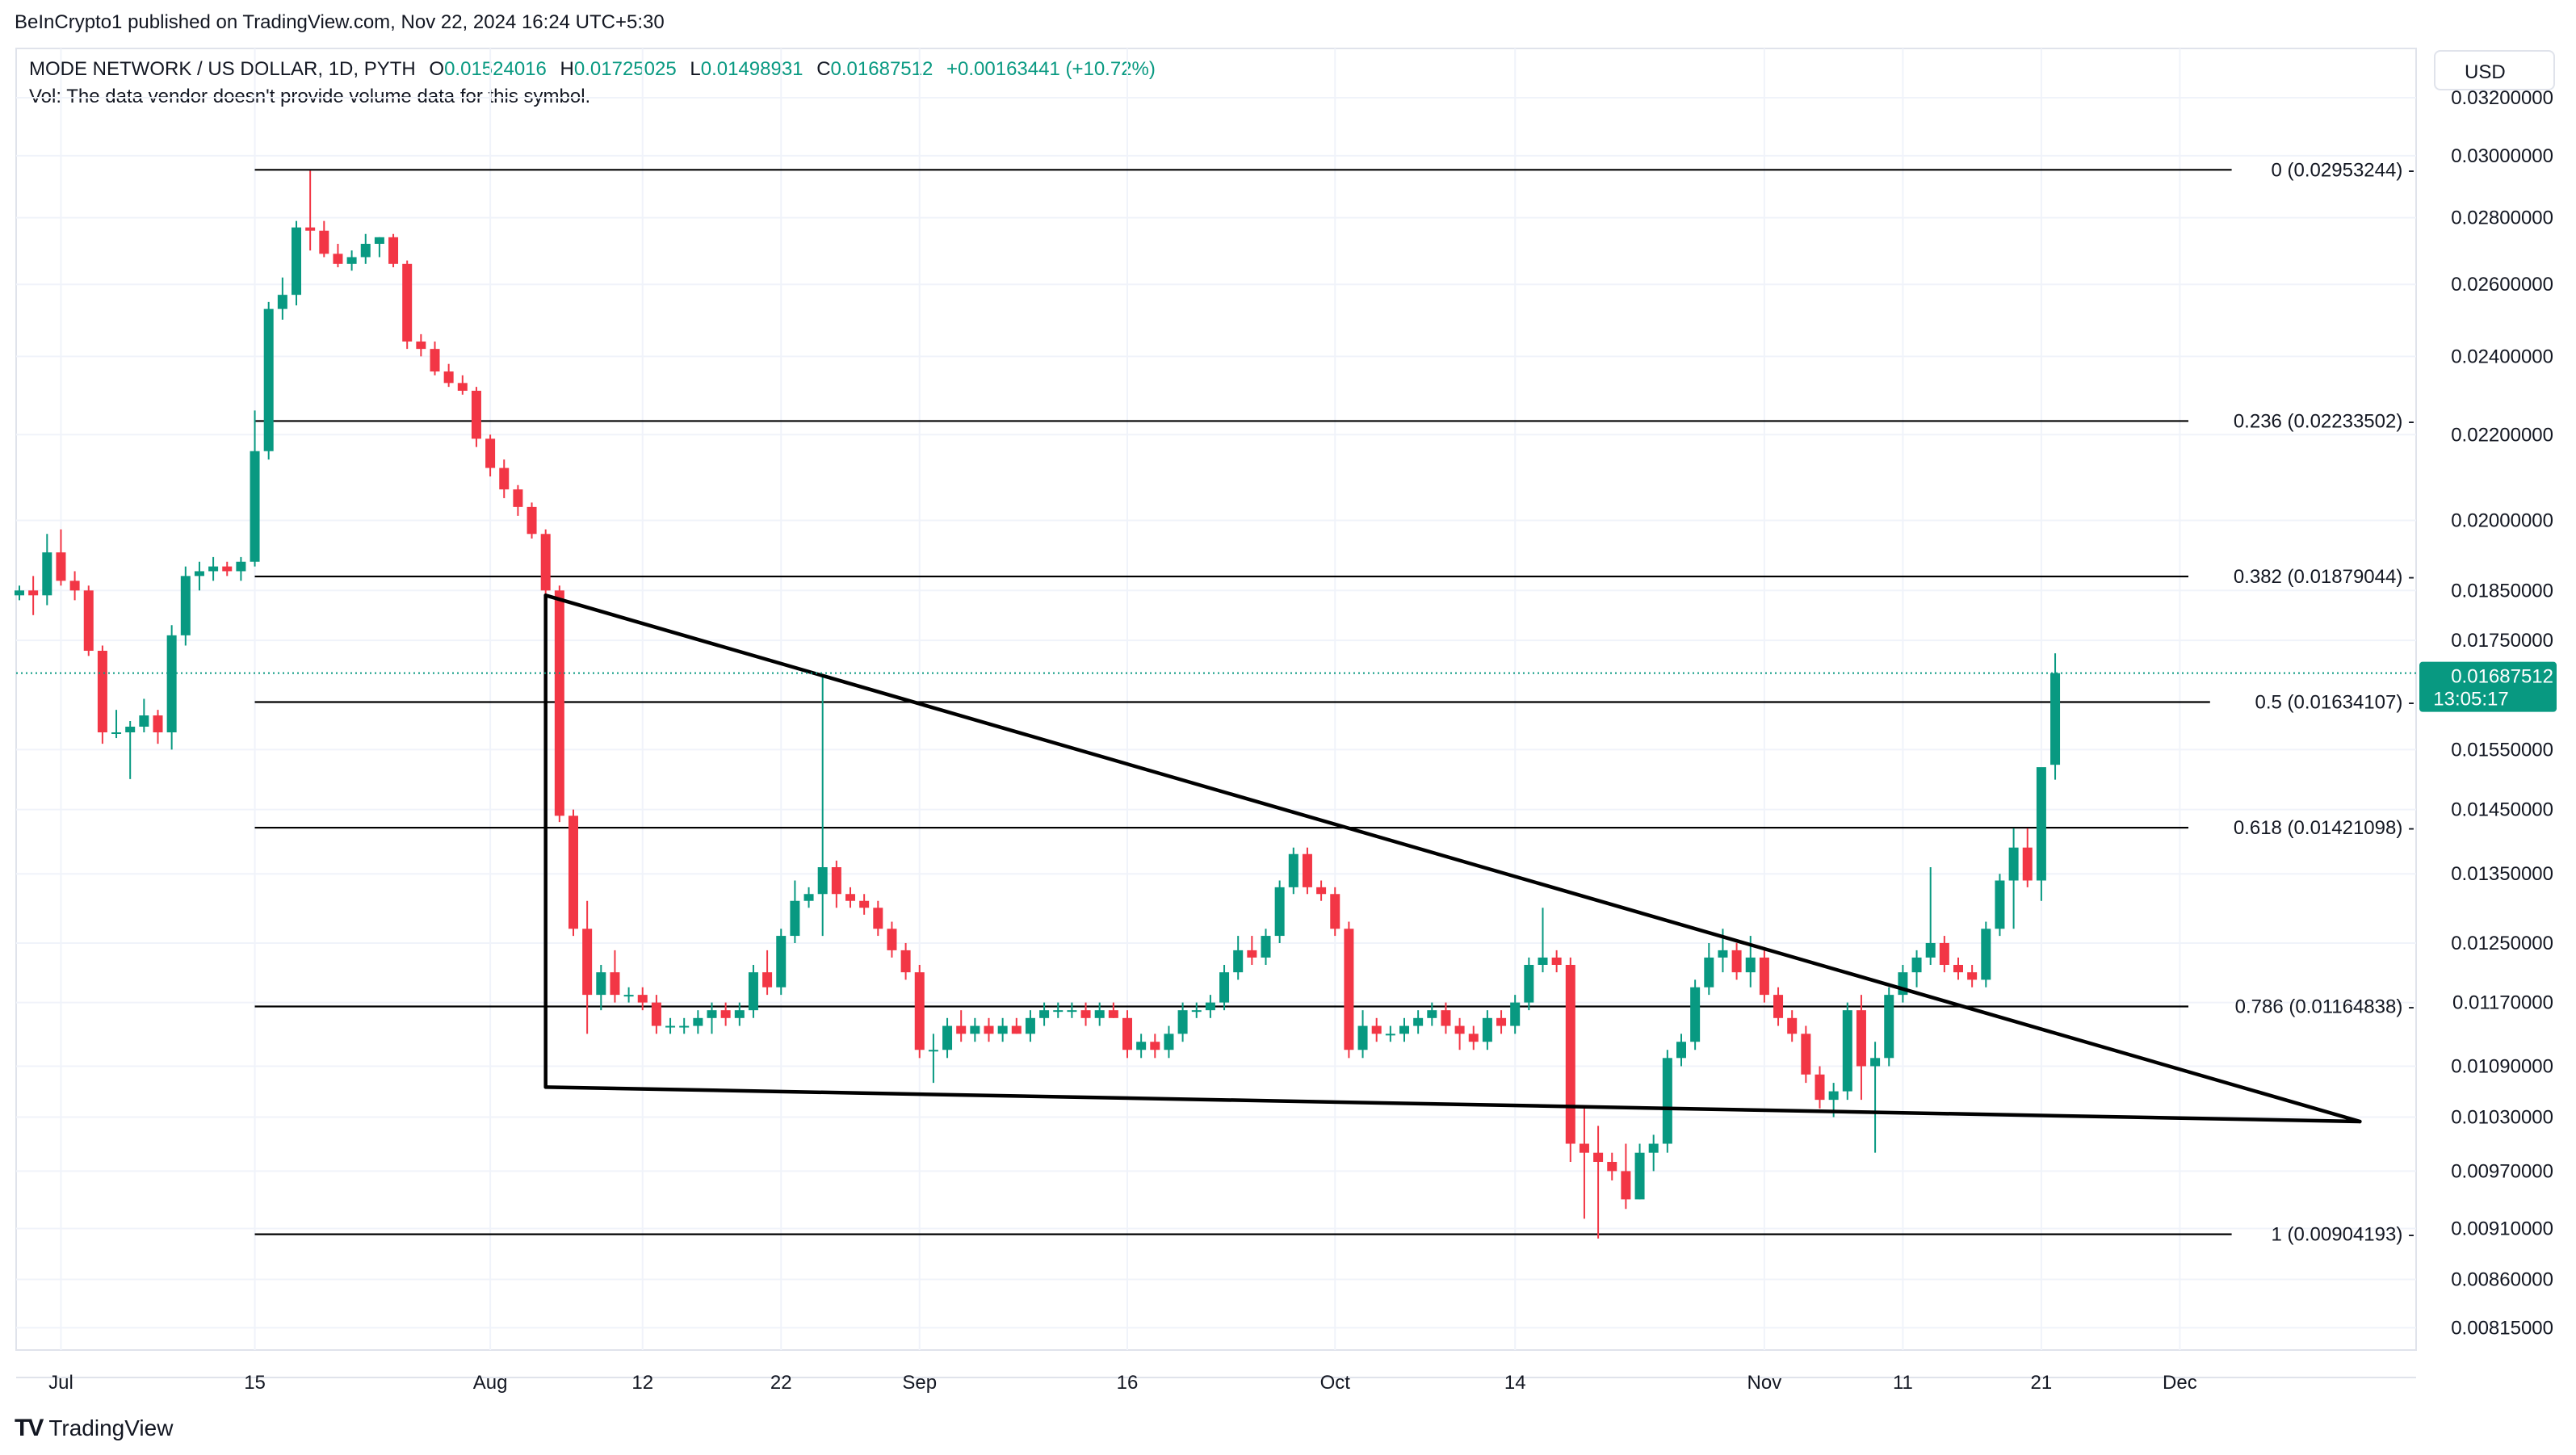  Describe the element at coordinates (2502, 943) in the screenshot. I see `price-tick-label: 0.01250000` at that location.